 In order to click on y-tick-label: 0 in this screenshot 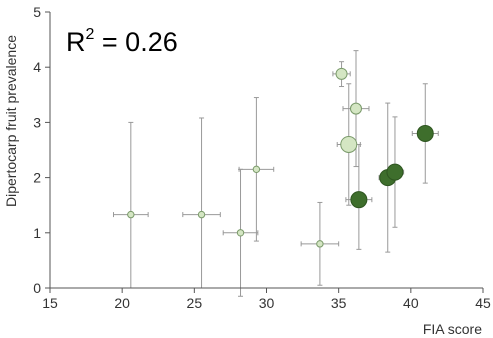, I will do `click(37, 288)`.